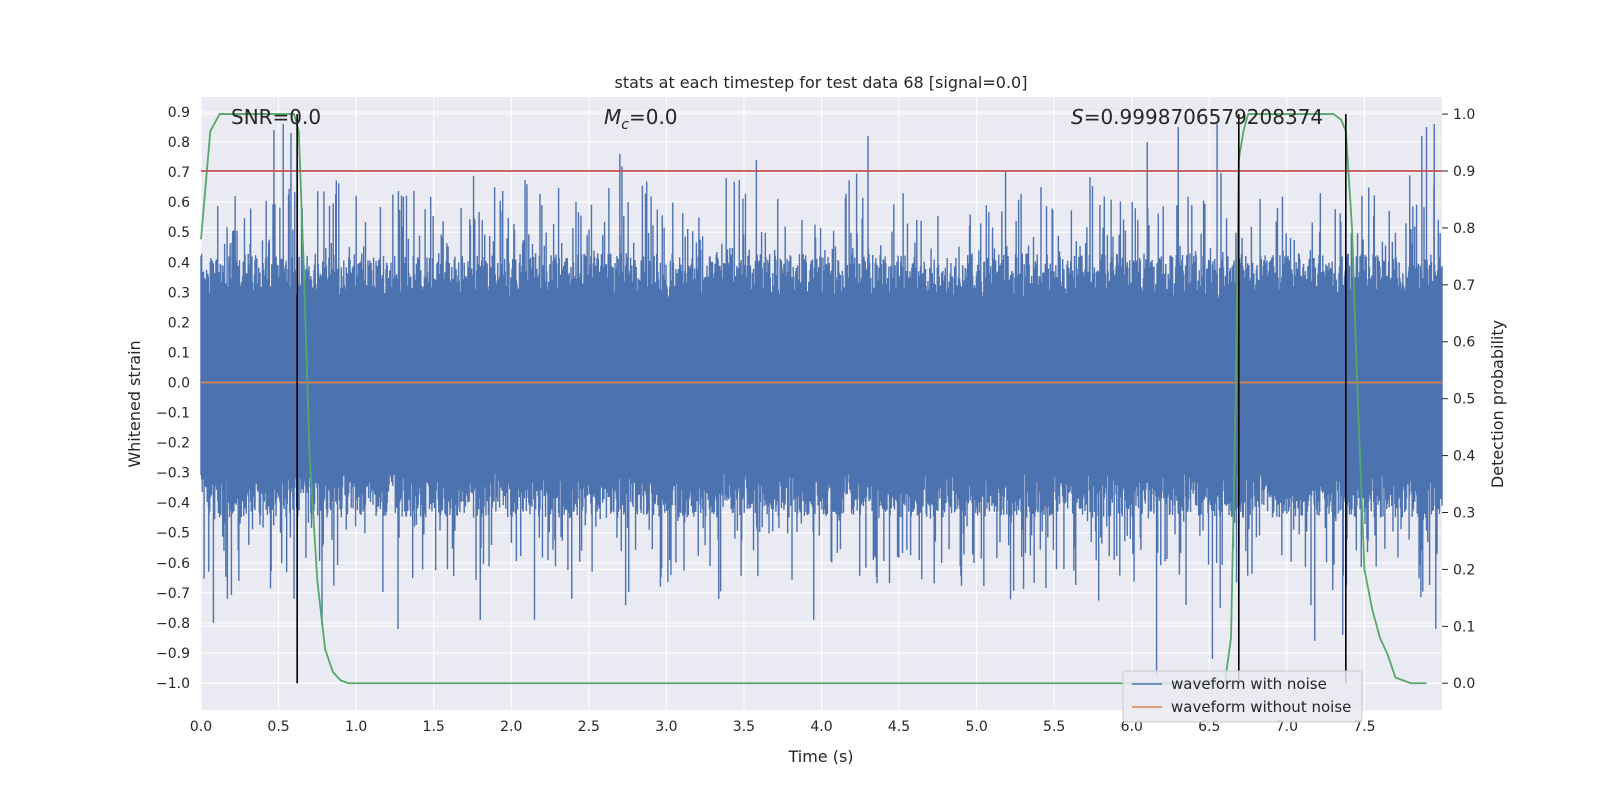  What do you see at coordinates (653, 117) in the screenshot?
I see `chirp-mass-value: =0.0` at bounding box center [653, 117].